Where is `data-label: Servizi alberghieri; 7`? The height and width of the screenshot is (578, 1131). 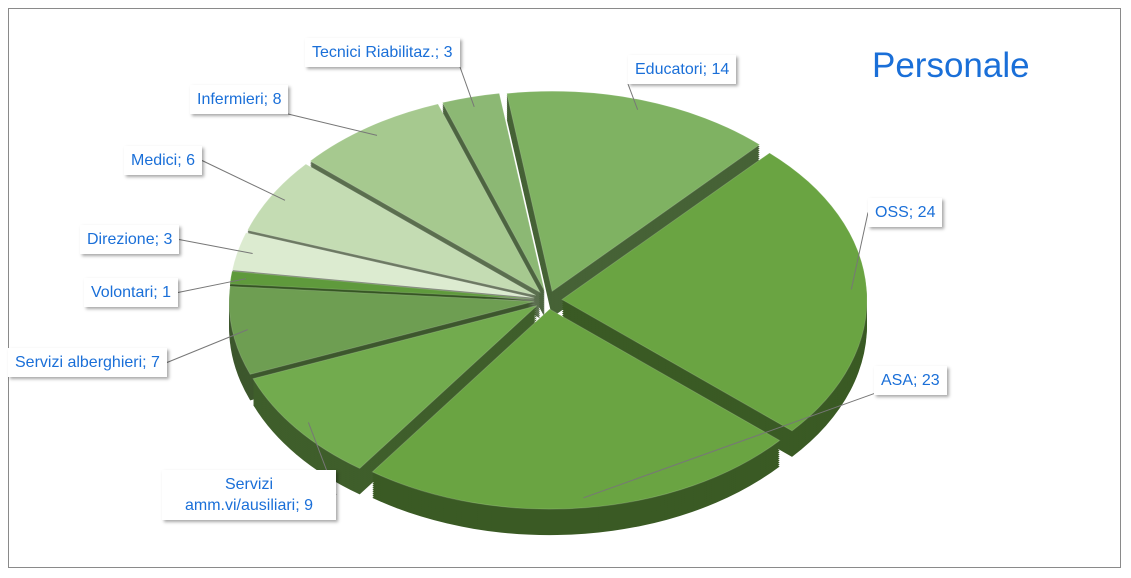
data-label: Servizi alberghieri; 7 is located at coordinates (87, 362).